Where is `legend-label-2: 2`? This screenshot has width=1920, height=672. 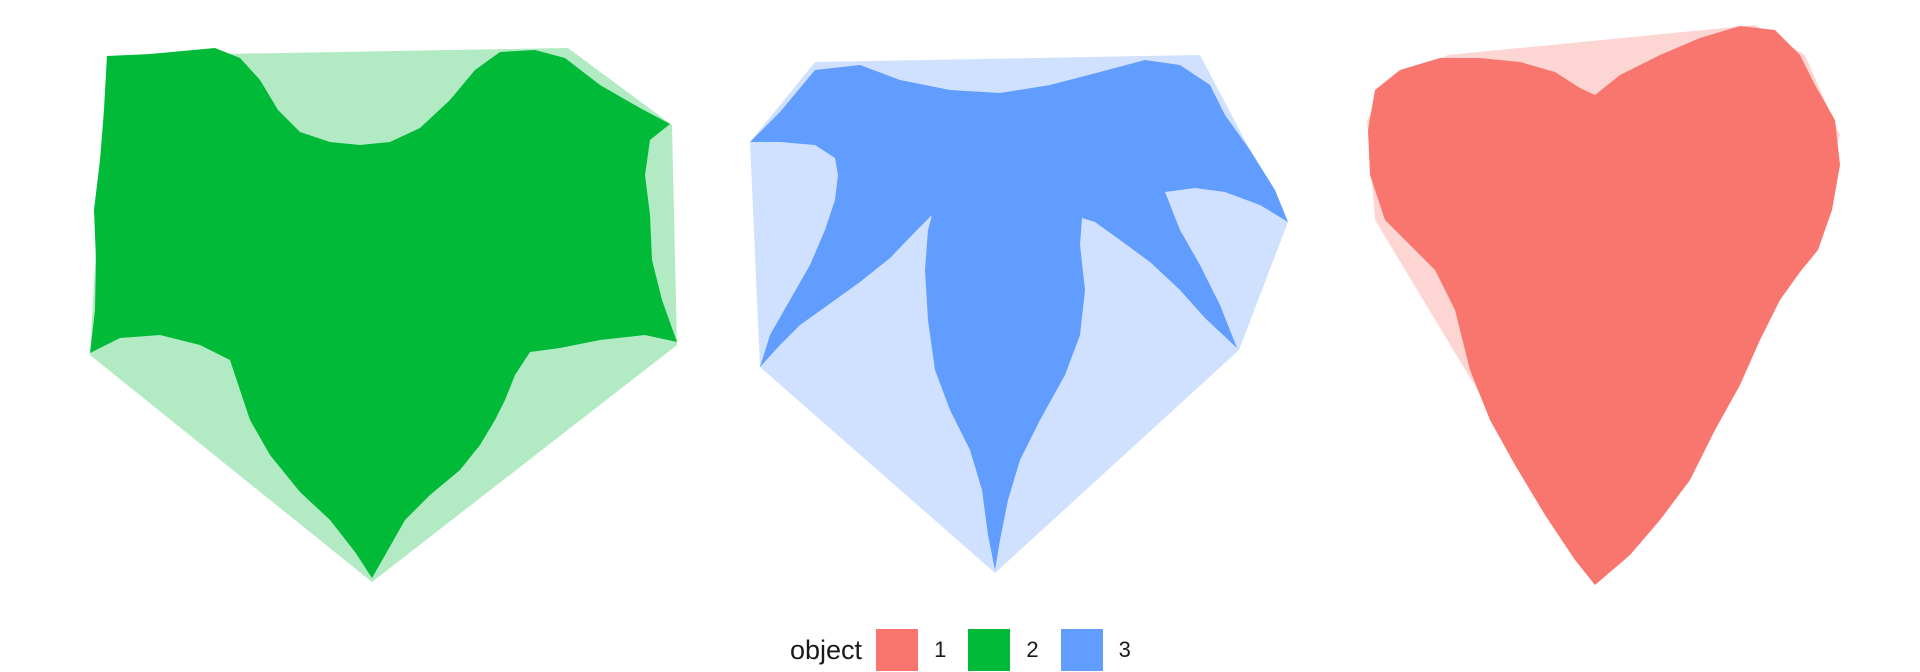 legend-label-2: 2 is located at coordinates (1032, 649).